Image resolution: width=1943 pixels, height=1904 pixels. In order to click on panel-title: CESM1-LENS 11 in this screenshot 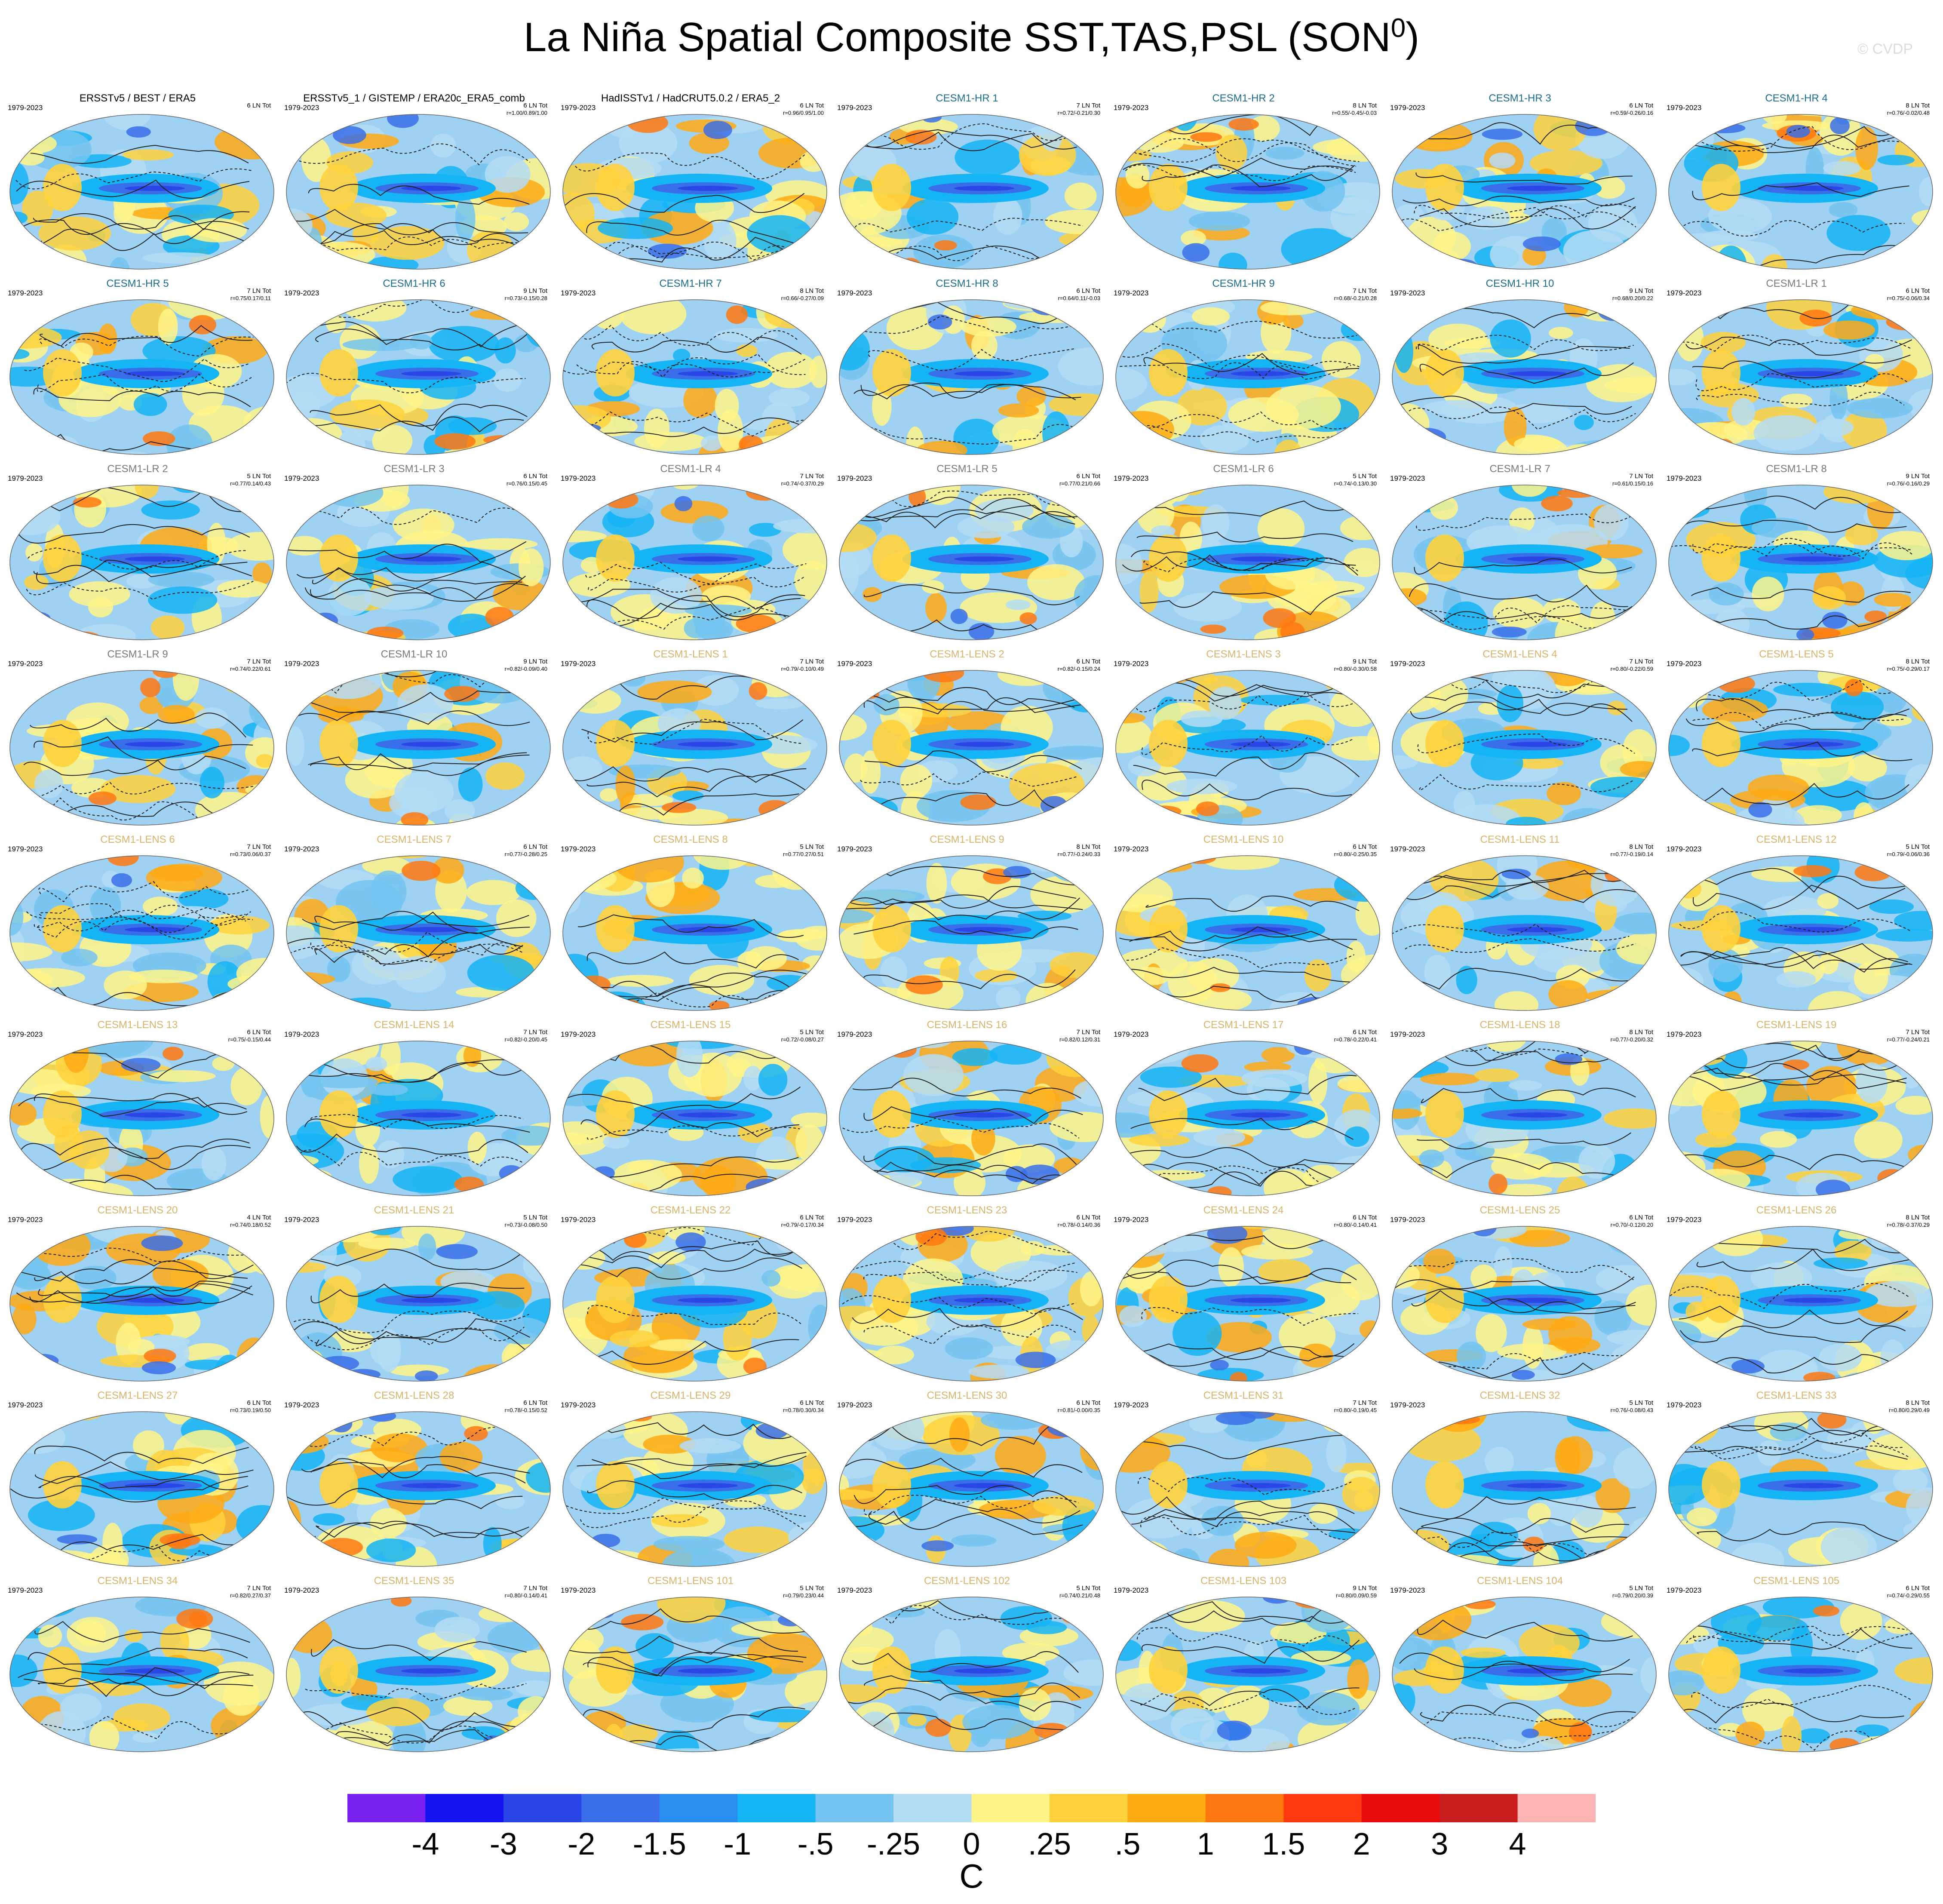, I will do `click(1520, 840)`.